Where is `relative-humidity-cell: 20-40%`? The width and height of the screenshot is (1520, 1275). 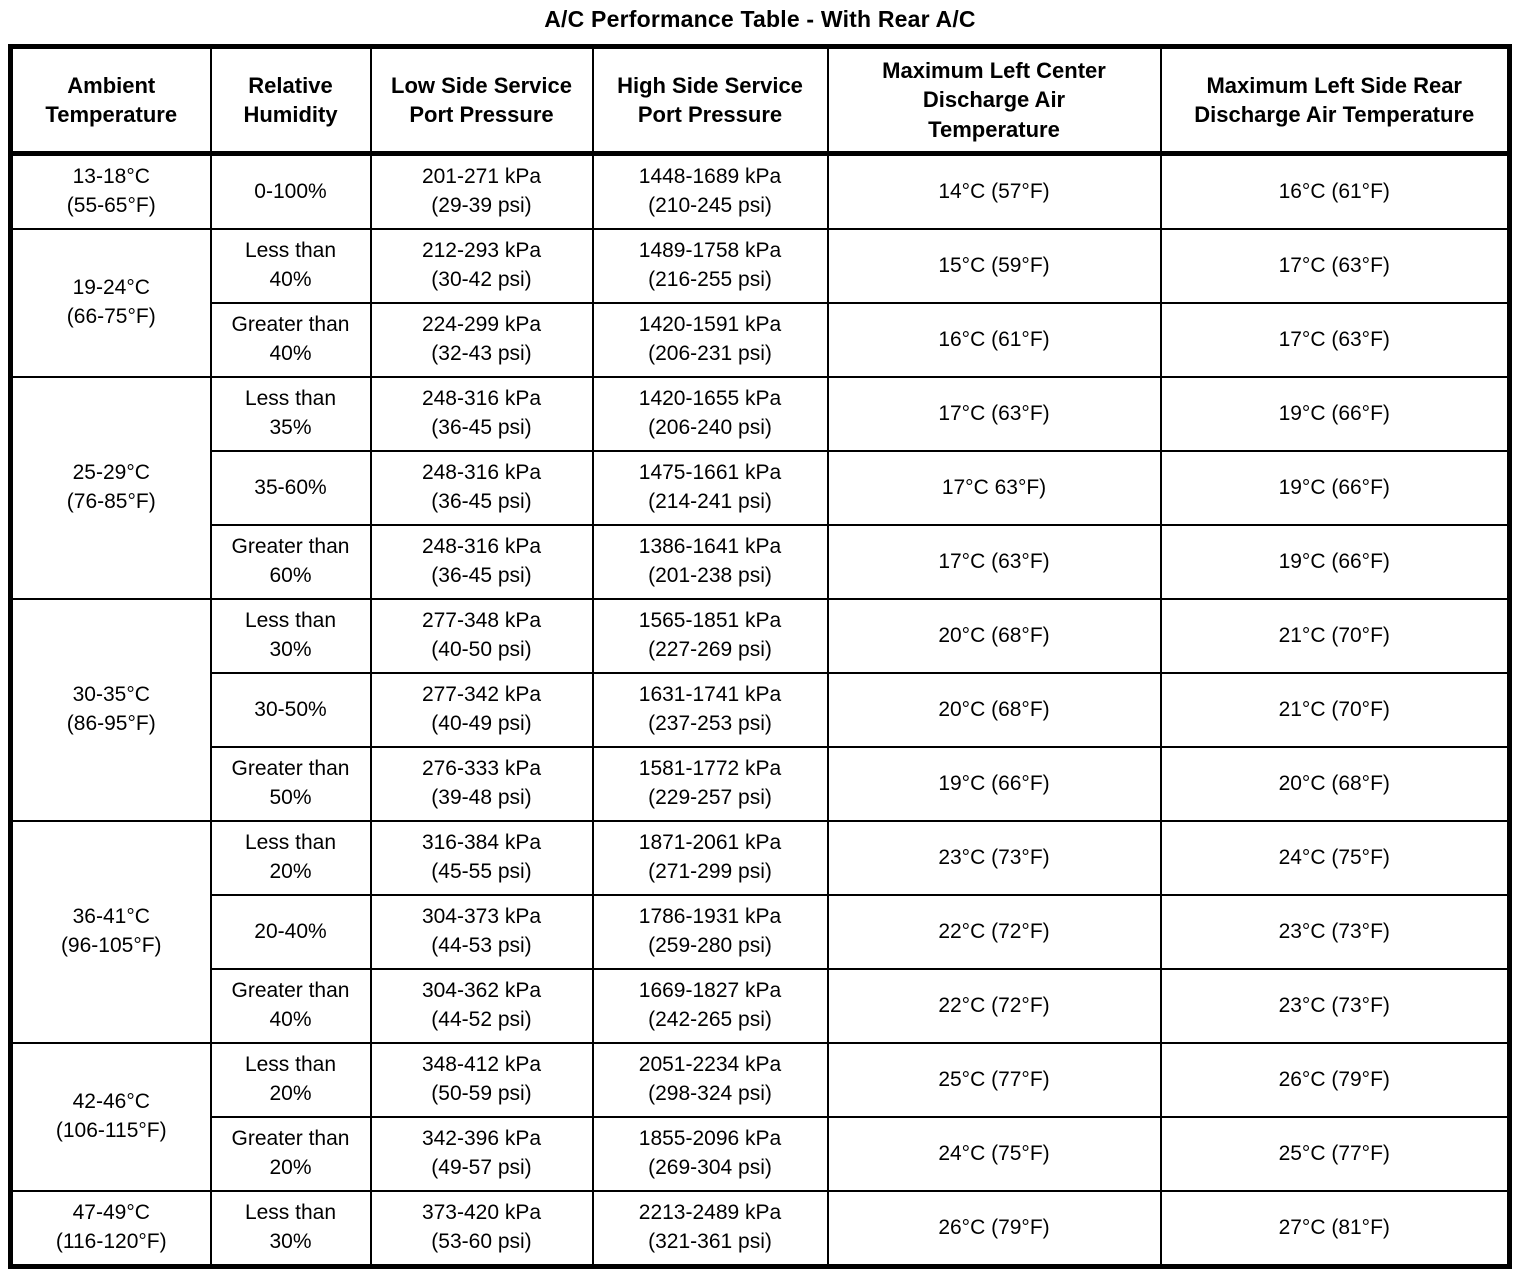
relative-humidity-cell: 20-40% is located at coordinates (290, 932).